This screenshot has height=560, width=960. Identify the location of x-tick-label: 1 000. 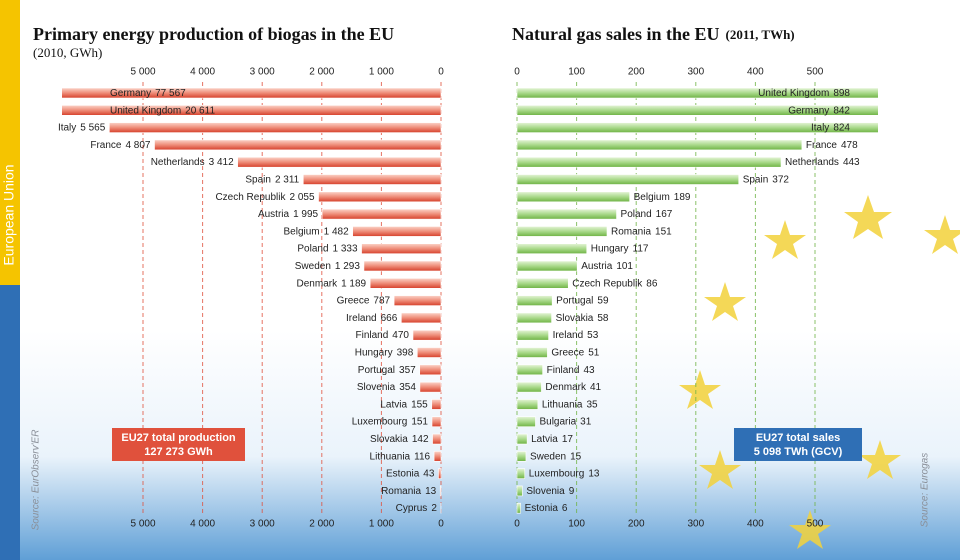
(381, 72).